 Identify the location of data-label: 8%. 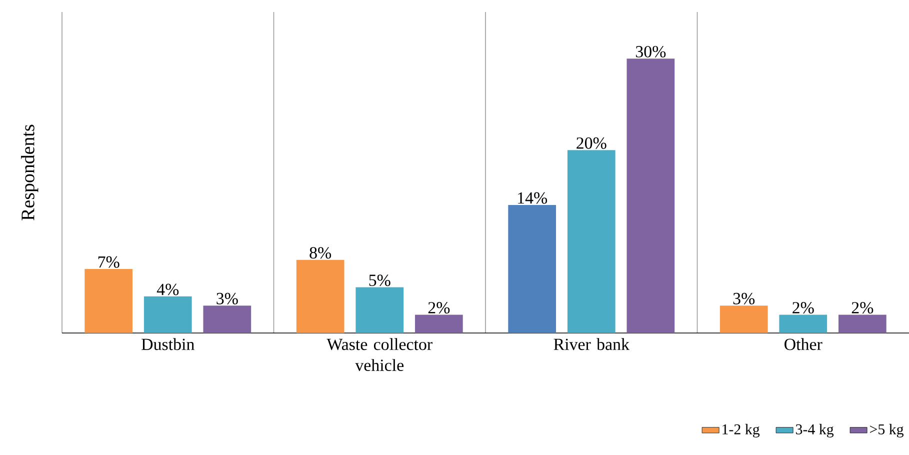
(321, 253).